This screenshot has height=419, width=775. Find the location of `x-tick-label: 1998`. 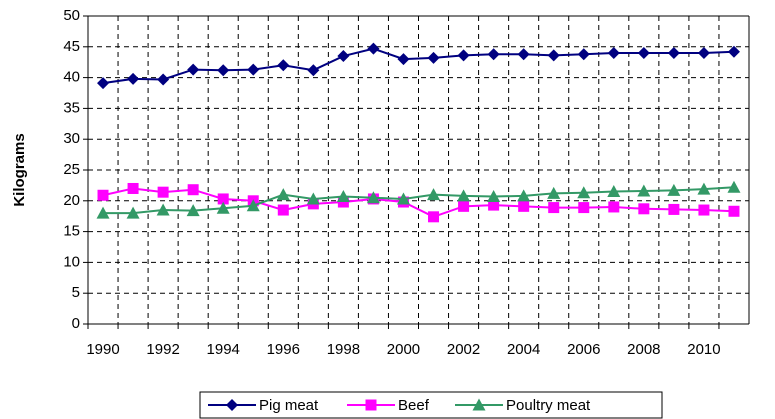

x-tick-label: 1998 is located at coordinates (343, 349).